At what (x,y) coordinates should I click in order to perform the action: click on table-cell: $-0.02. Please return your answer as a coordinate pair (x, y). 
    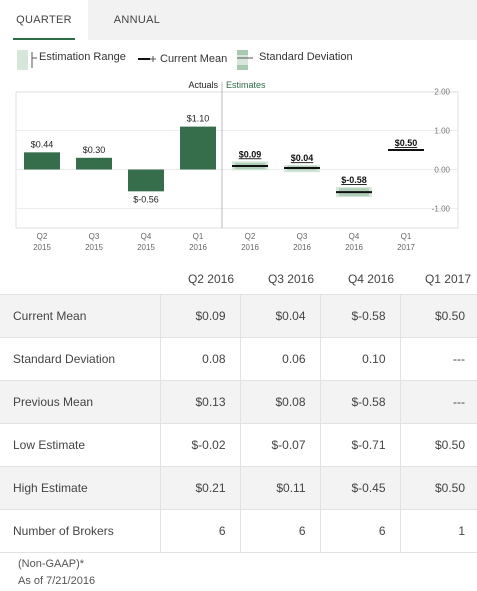
    Looking at the image, I should click on (200, 445).